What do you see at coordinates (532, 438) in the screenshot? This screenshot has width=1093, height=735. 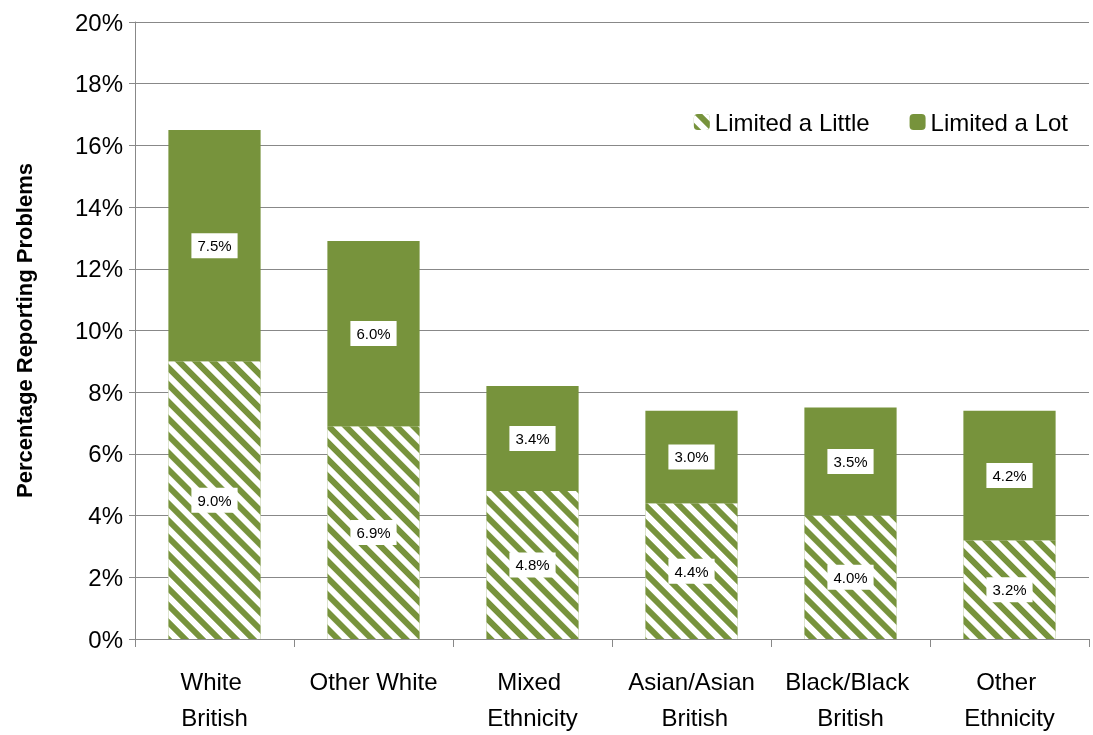 I see `data-label: 3.4%` at bounding box center [532, 438].